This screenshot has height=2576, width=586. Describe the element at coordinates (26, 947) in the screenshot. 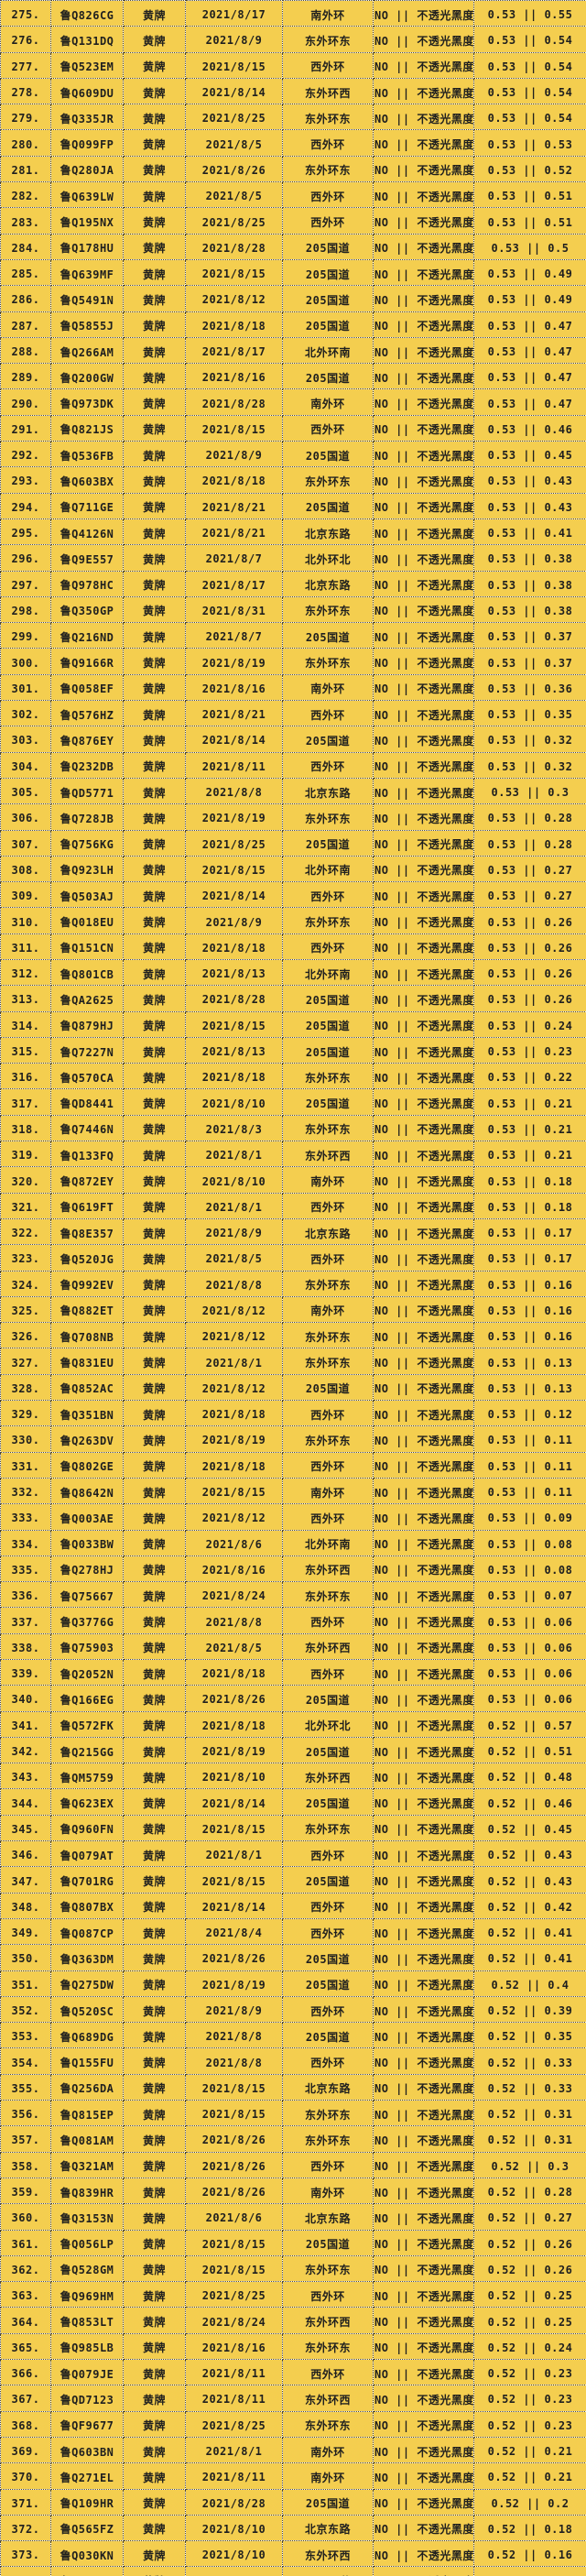

I see `cell-row-number: 311.` at that location.